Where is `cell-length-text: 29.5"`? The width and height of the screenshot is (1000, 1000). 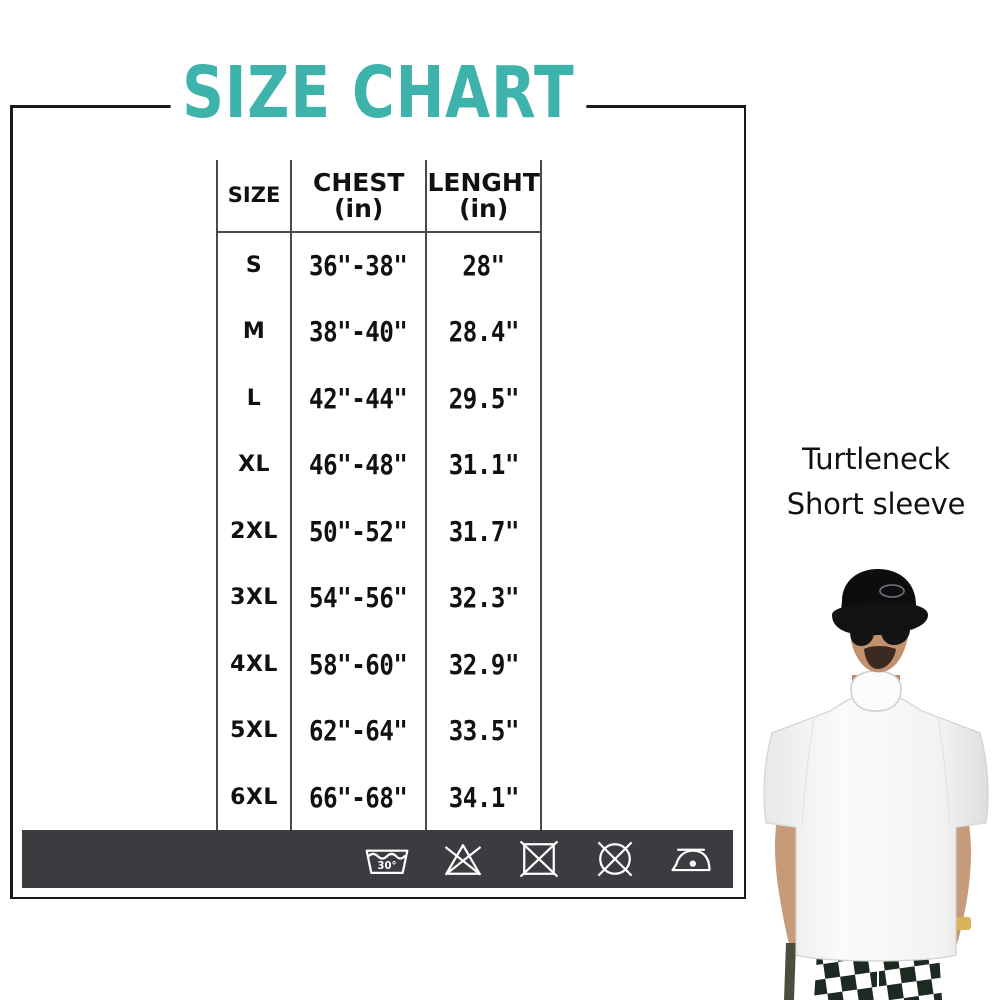 cell-length-text: 29.5" is located at coordinates (484, 398).